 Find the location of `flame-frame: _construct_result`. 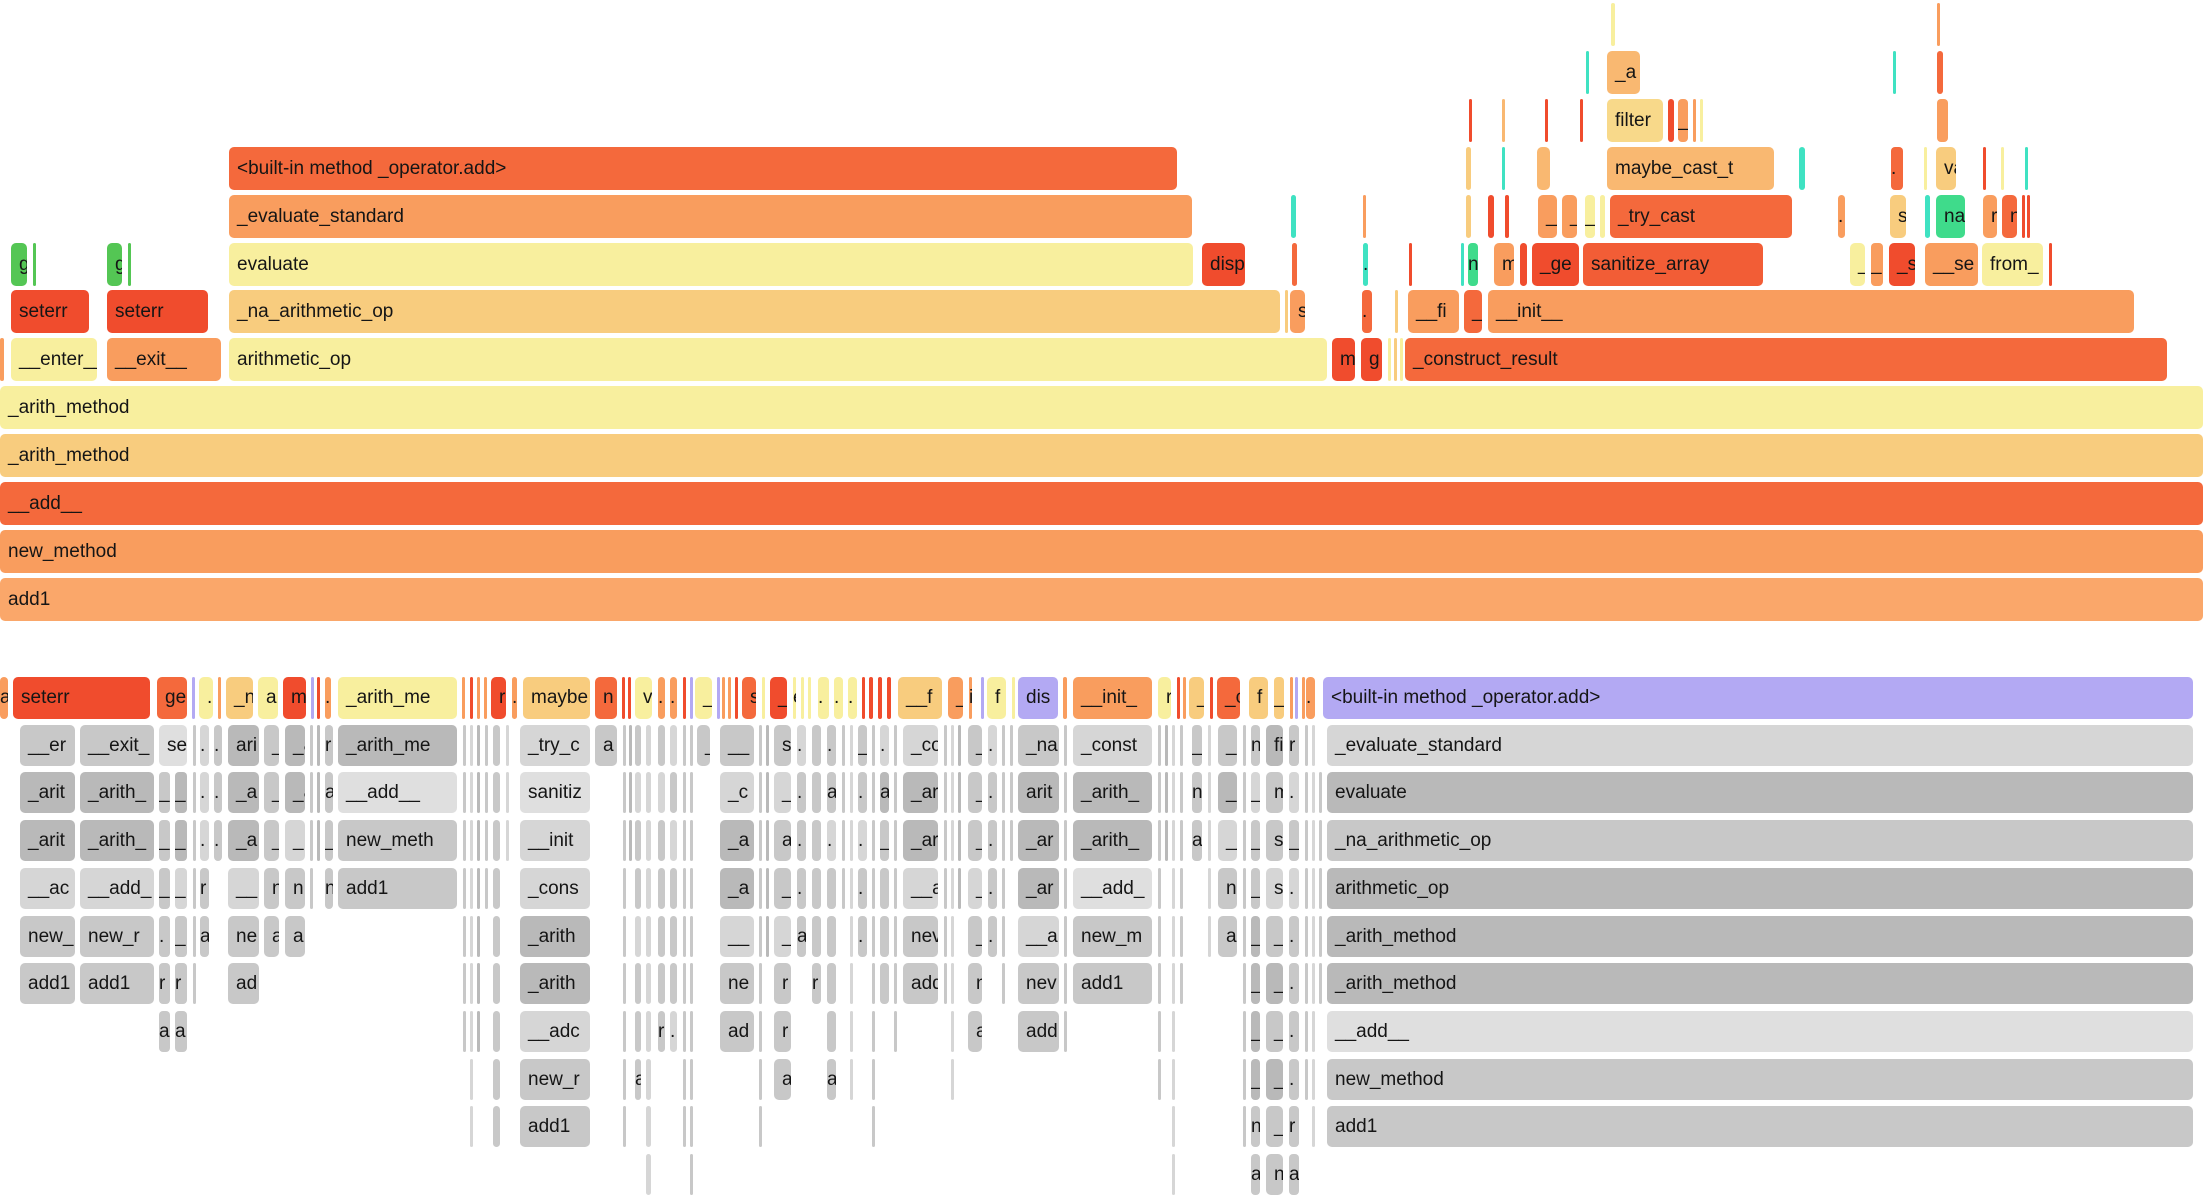

flame-frame: _construct_result is located at coordinates (1786, 359).